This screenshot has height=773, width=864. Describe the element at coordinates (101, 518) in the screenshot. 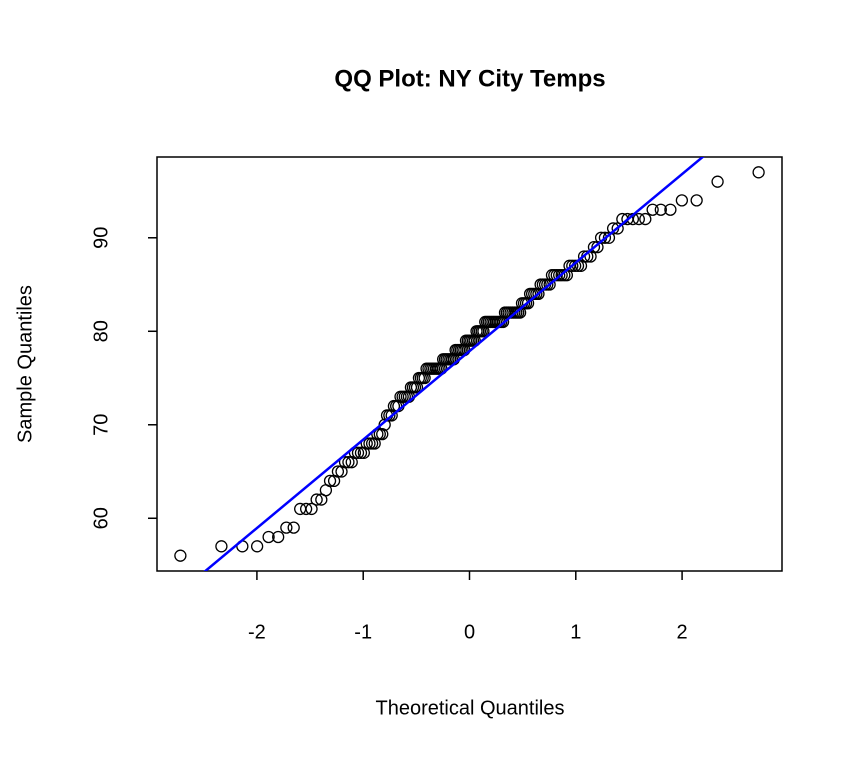

I see `y-tick-label: 60` at that location.